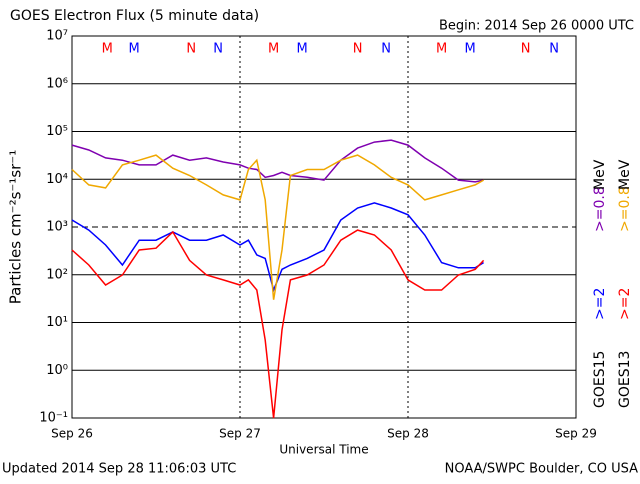 This screenshot has width=640, height=484. I want to click on y-tick-label: 10¹, so click(57, 322).